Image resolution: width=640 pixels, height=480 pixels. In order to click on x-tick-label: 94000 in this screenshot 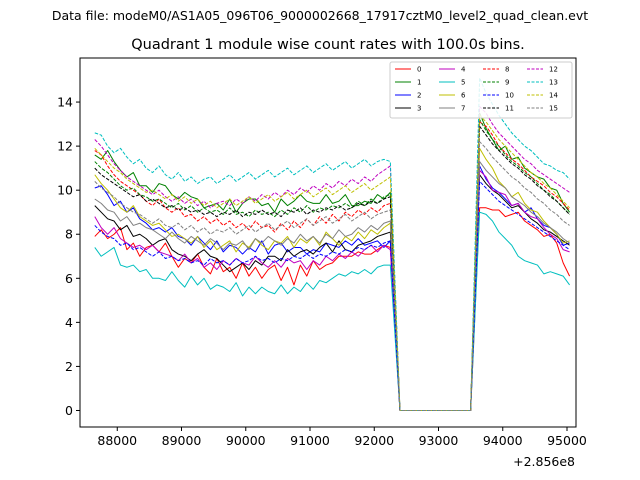, I will do `click(503, 440)`.